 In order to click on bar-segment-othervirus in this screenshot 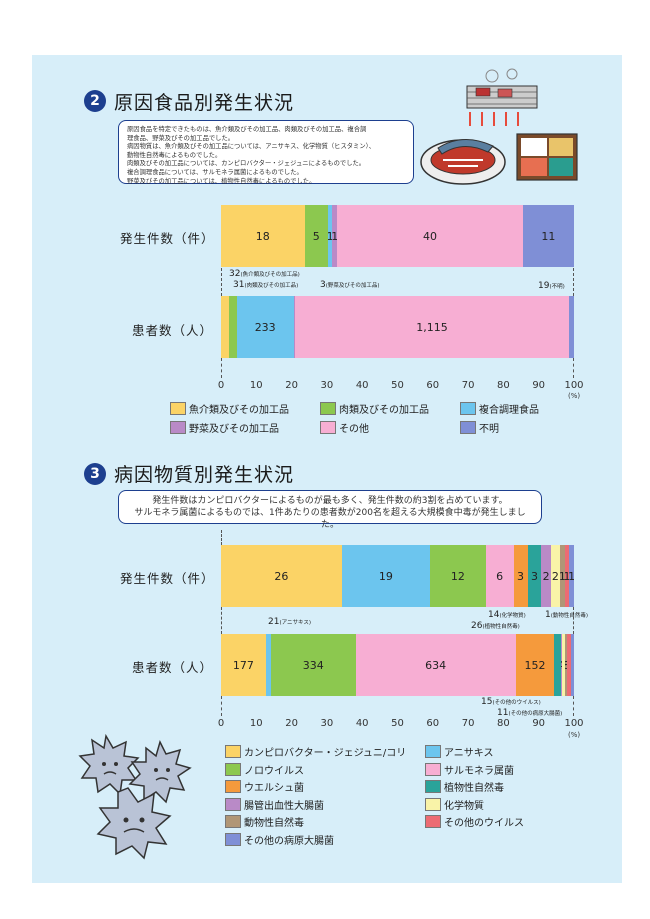, I will do `click(569, 665)`.